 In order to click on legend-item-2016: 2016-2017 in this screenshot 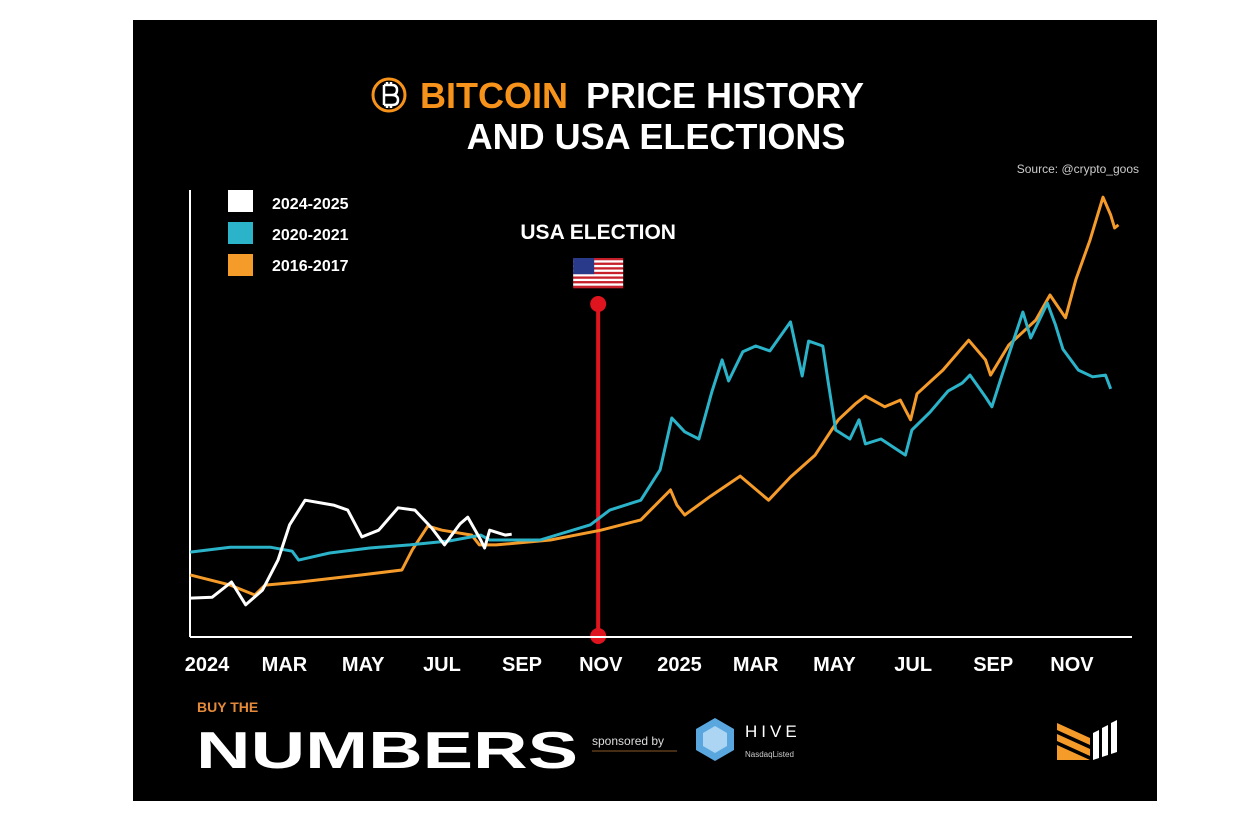, I will do `click(288, 265)`.